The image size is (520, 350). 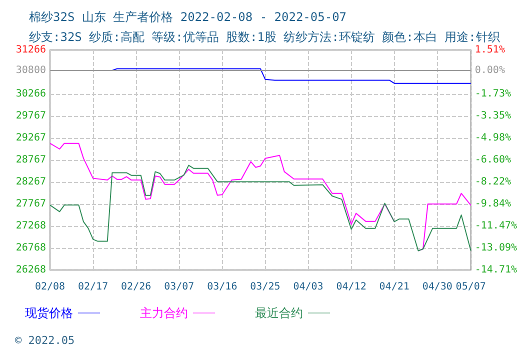 What do you see at coordinates (394, 287) in the screenshot?
I see `x-tick-label: 04/21` at bounding box center [394, 287].